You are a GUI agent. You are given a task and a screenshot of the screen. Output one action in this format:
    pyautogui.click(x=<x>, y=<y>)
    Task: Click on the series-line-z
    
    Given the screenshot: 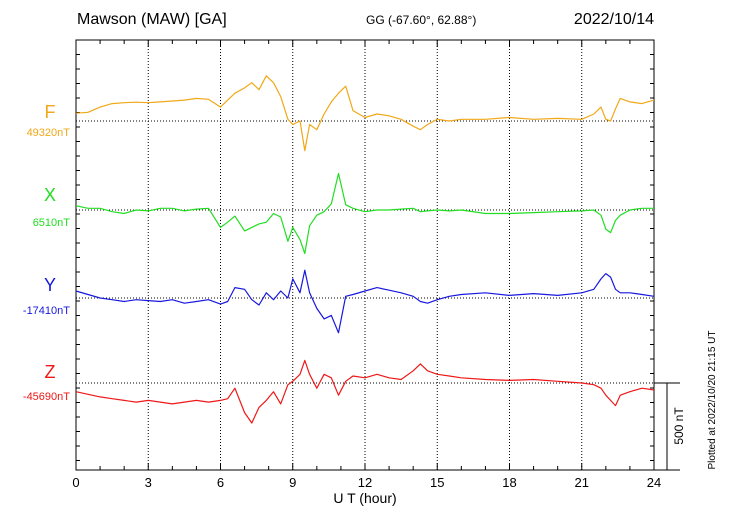 What is the action you would take?
    pyautogui.click(x=365, y=391)
    